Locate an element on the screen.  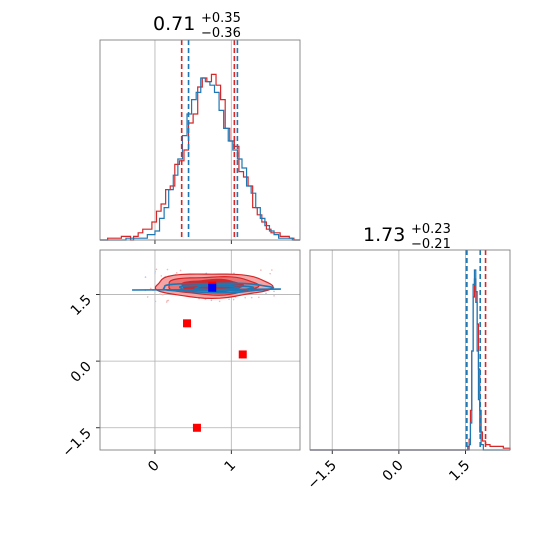
x1-tick-label-2: 1.5 is located at coordinates (459, 471).